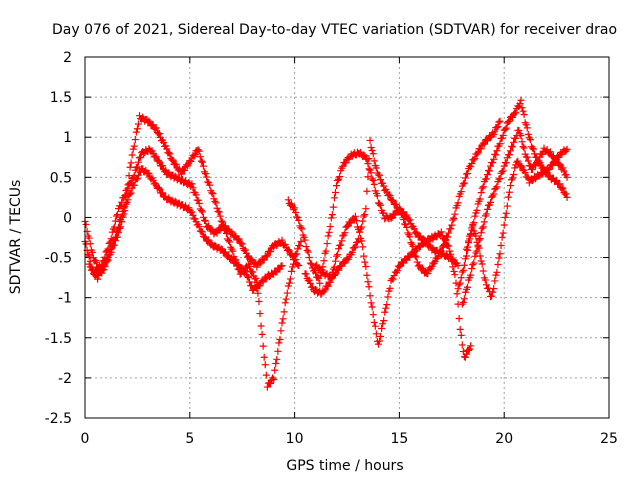  Describe the element at coordinates (516, 223) in the screenshot. I see `series-track-i` at that location.